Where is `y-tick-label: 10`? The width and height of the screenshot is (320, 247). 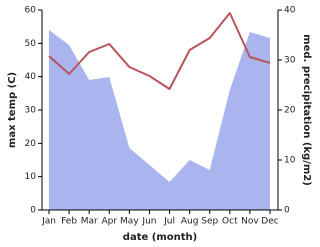
y-tick-label: 10 is located at coordinates (31, 177).